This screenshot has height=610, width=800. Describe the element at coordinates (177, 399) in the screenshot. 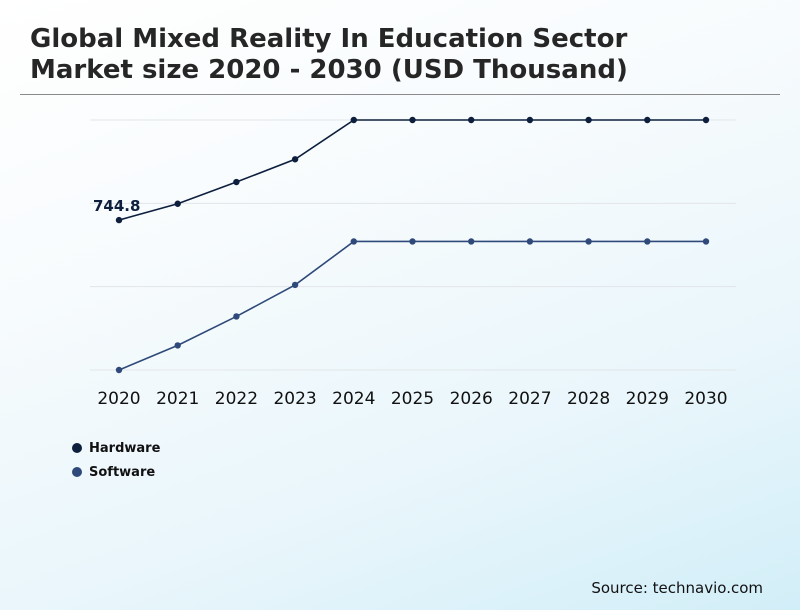

I see `x-tick-label: 2021` at that location.